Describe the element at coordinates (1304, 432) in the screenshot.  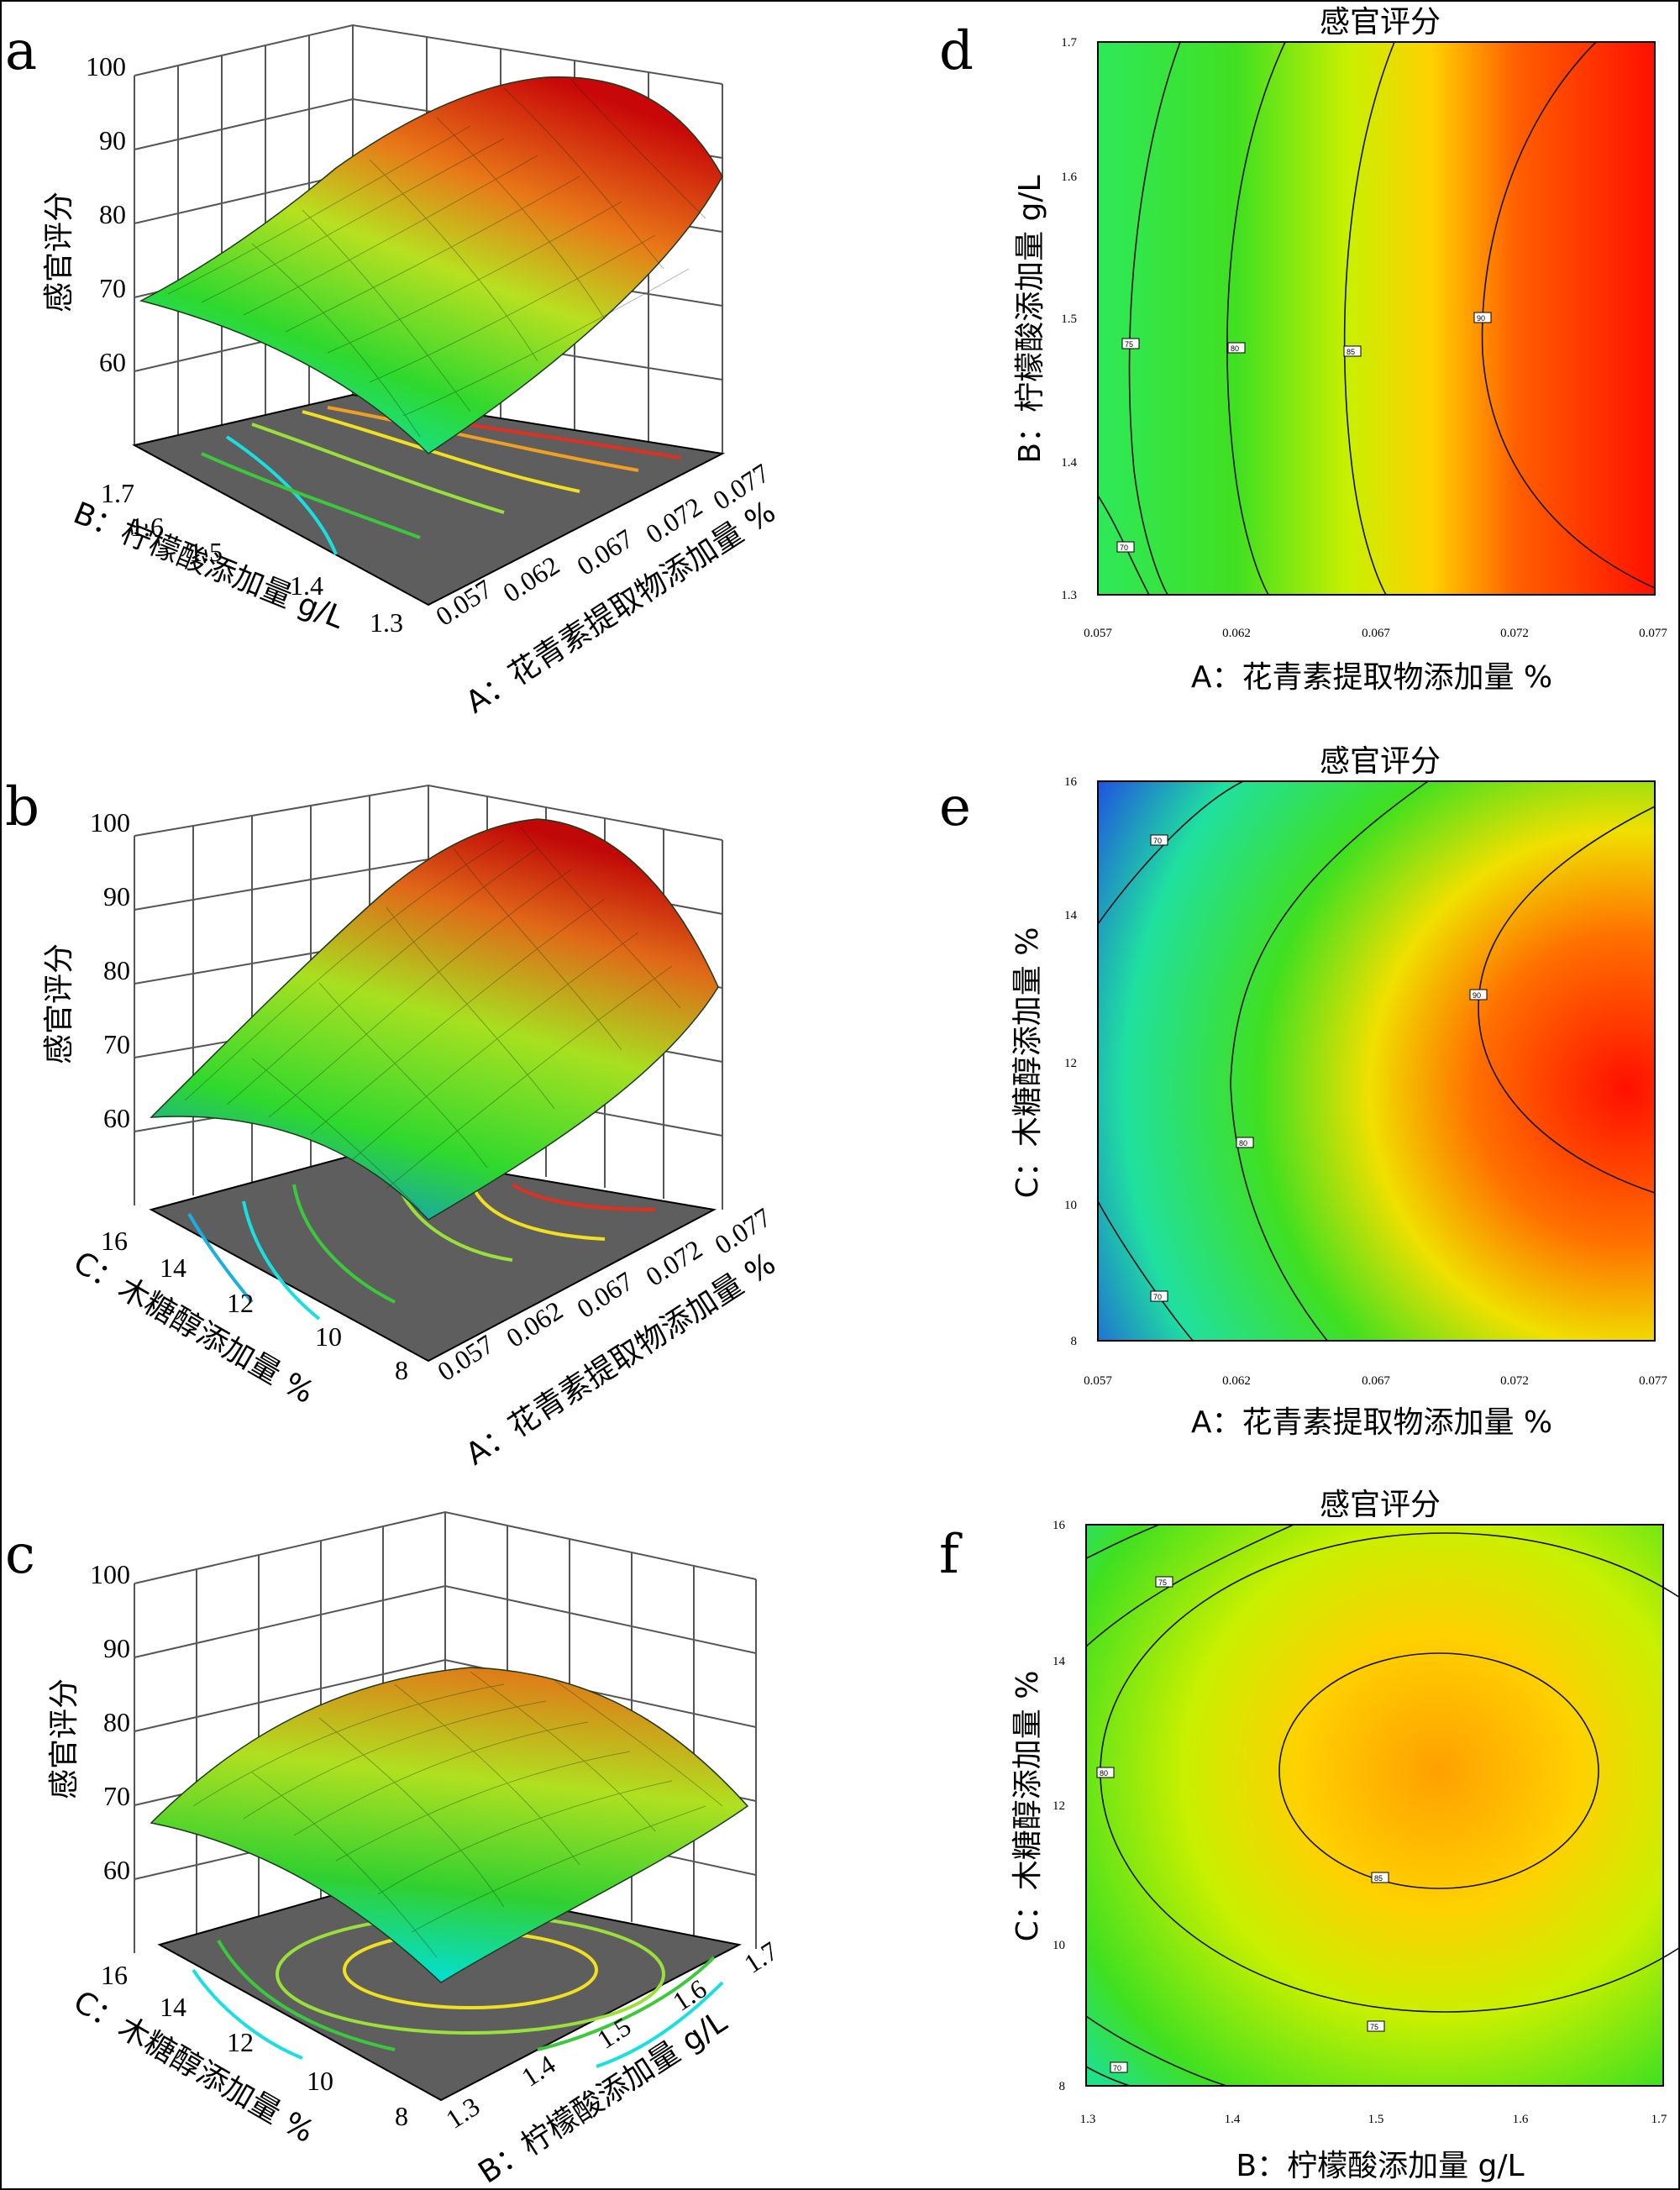
I see `contour-level-labels-d: 70 75 80 85 90` at that location.